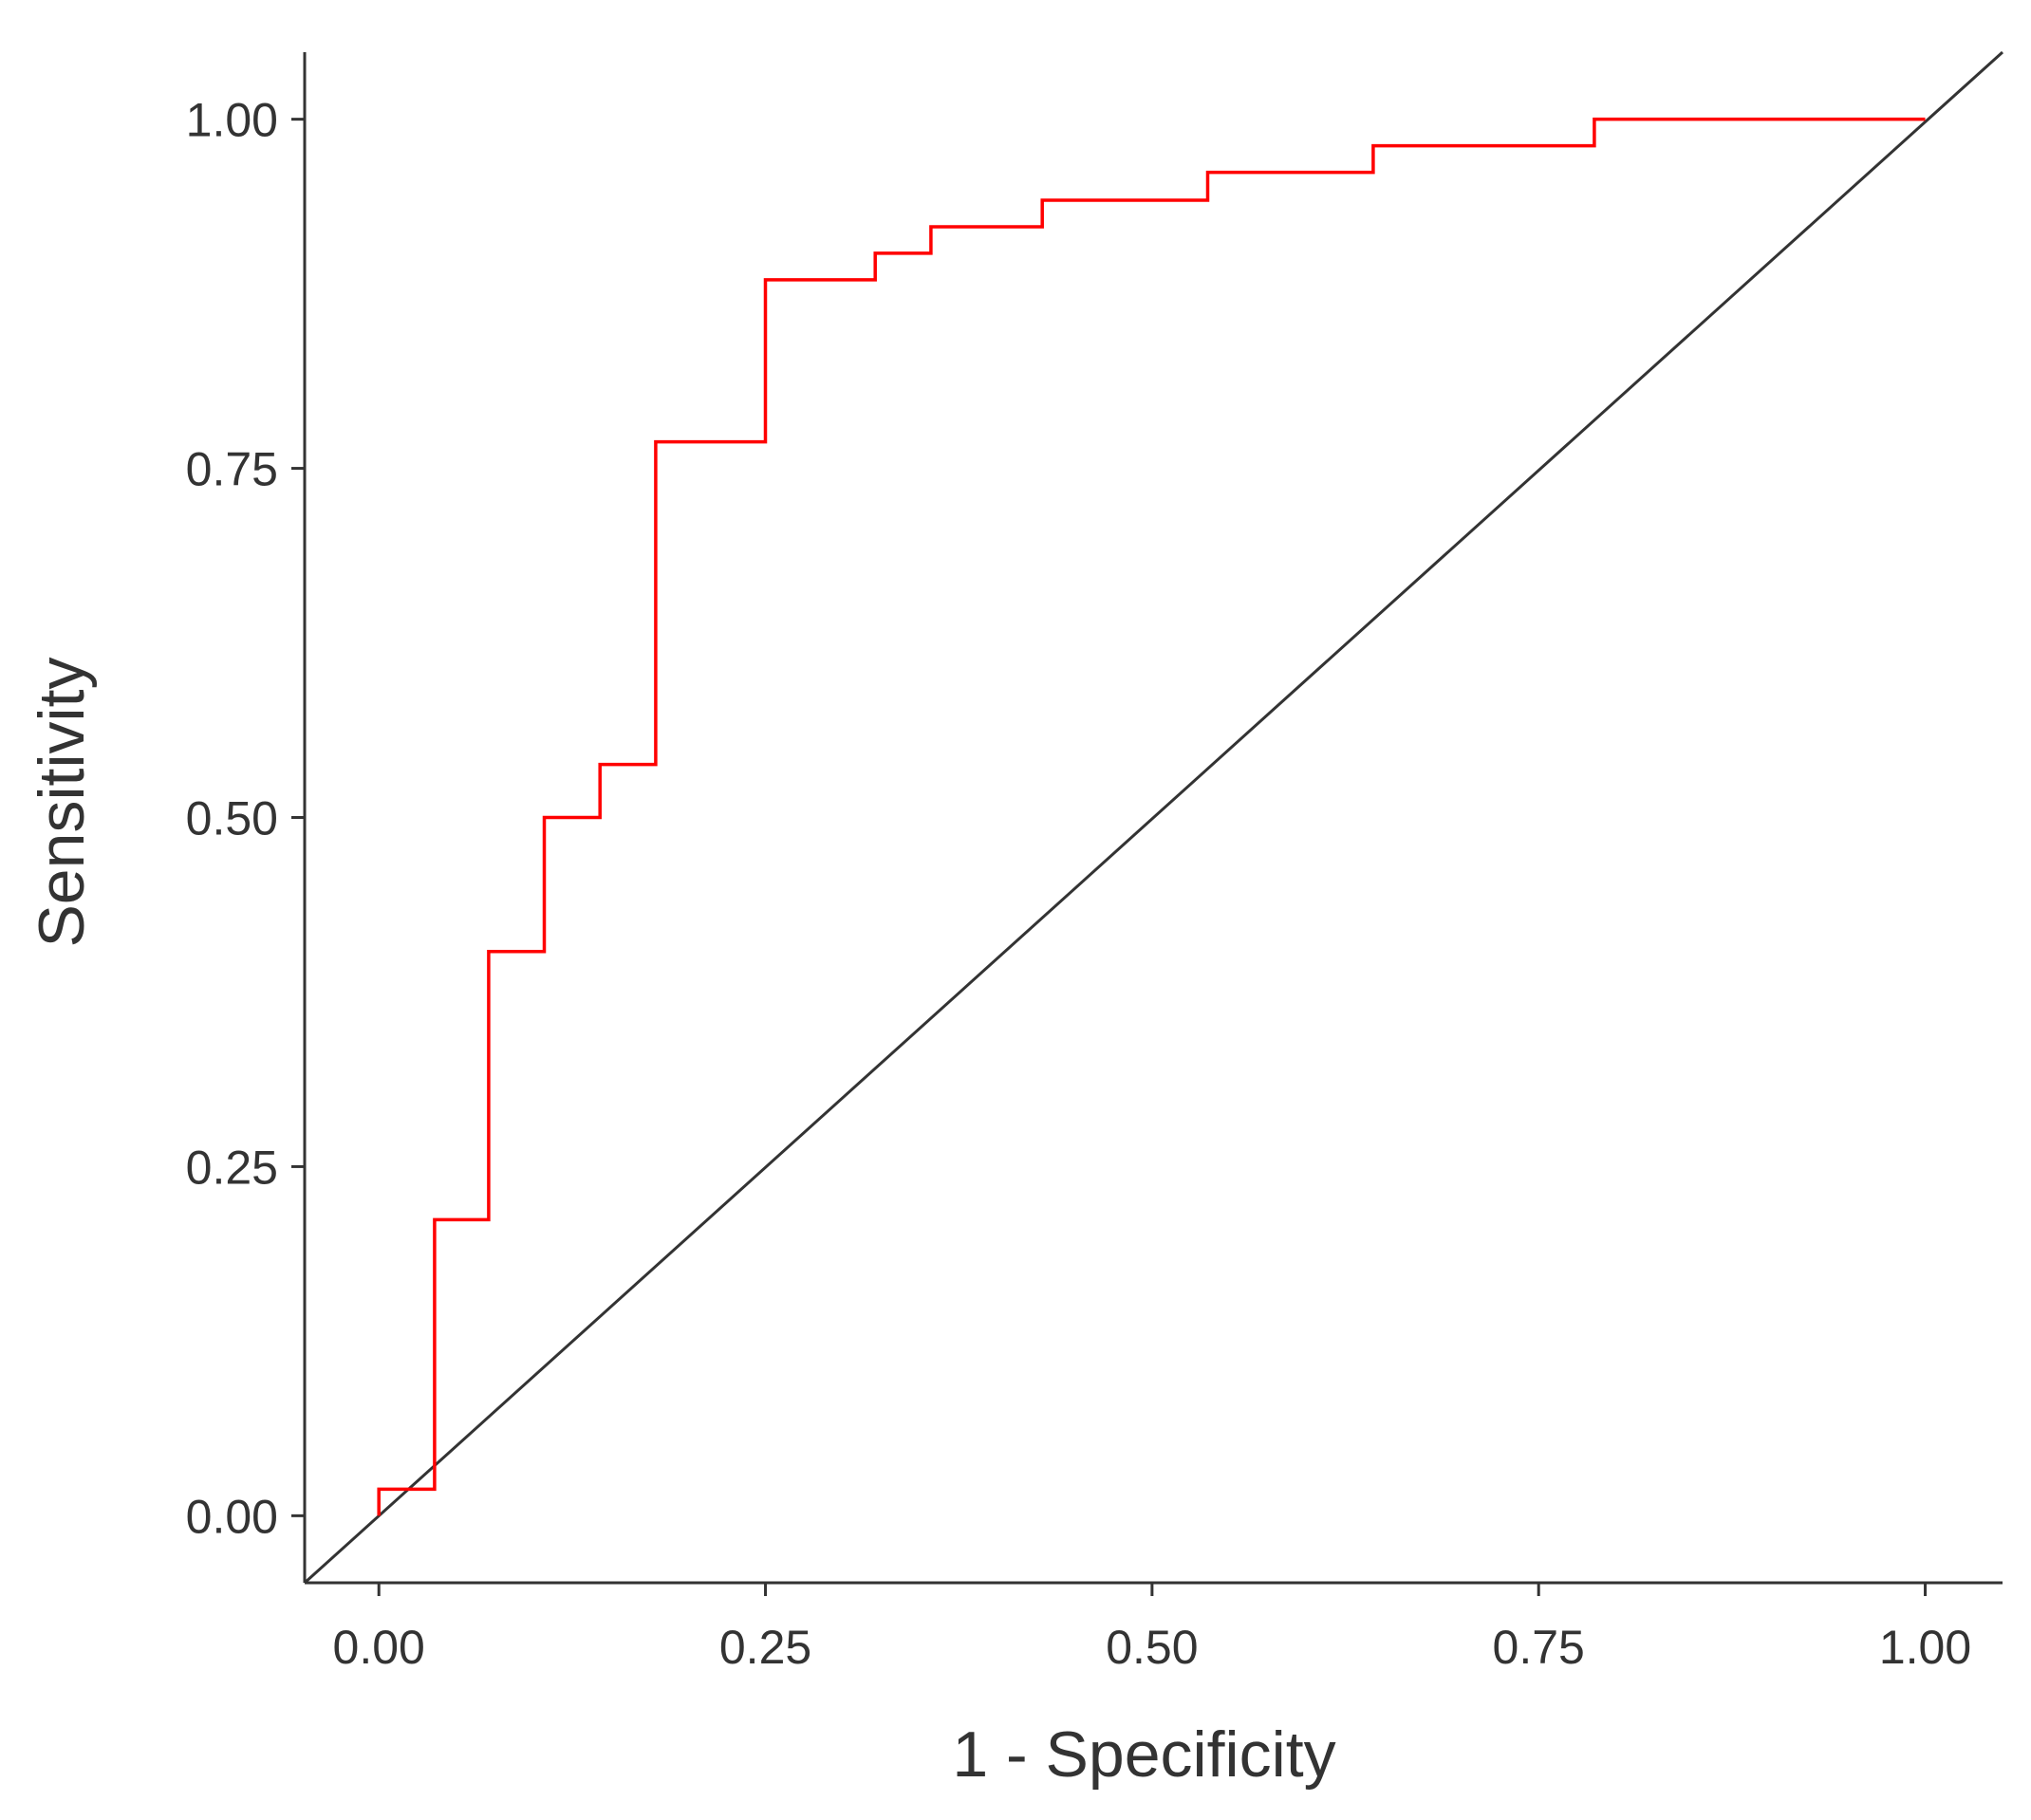 The image size is (2031, 1820). I want to click on x-tick-label: 1.00, so click(1925, 1647).